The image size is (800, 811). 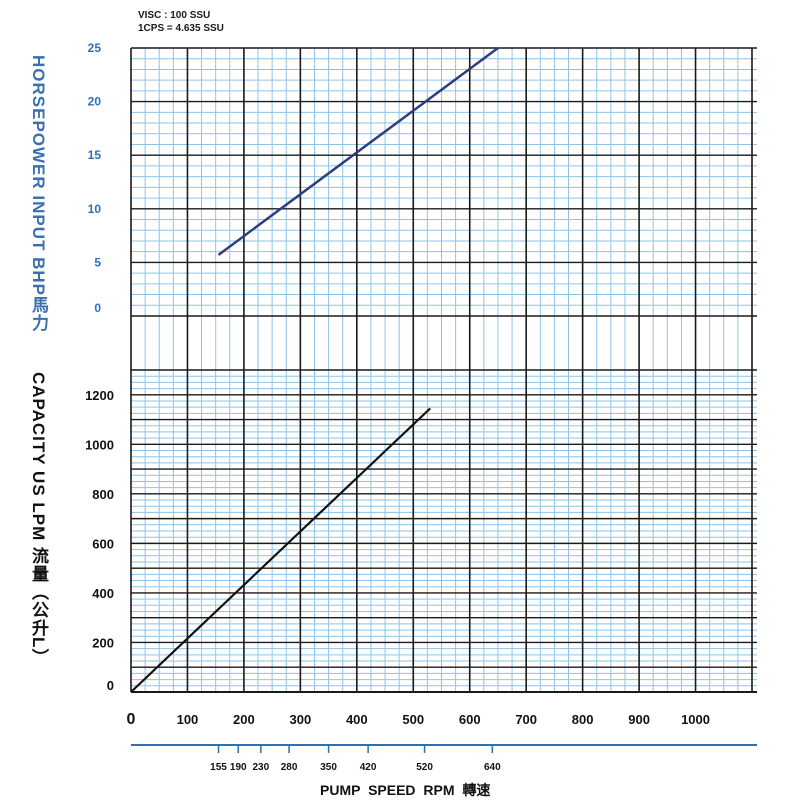 I want to click on capacity-tick-label: 800, so click(x=103, y=494).